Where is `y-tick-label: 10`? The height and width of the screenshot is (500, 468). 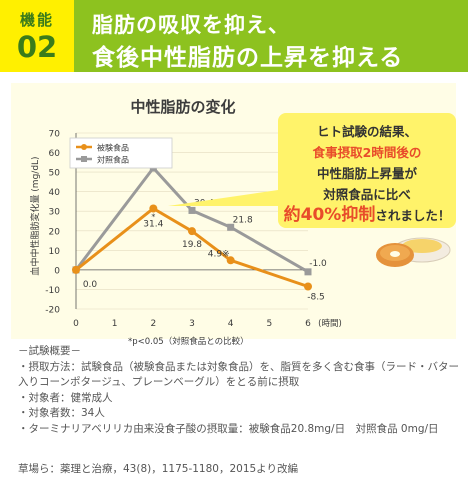 y-tick-label: 10 is located at coordinates (55, 252).